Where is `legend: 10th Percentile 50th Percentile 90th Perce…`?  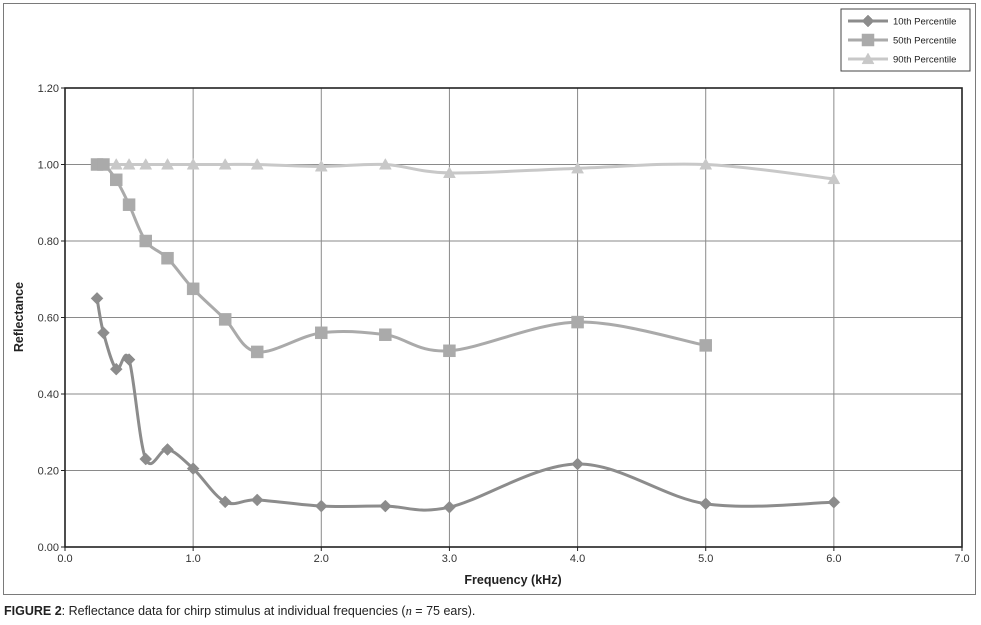
legend: 10th Percentile 50th Percentile 90th Perce… is located at coordinates (905, 40).